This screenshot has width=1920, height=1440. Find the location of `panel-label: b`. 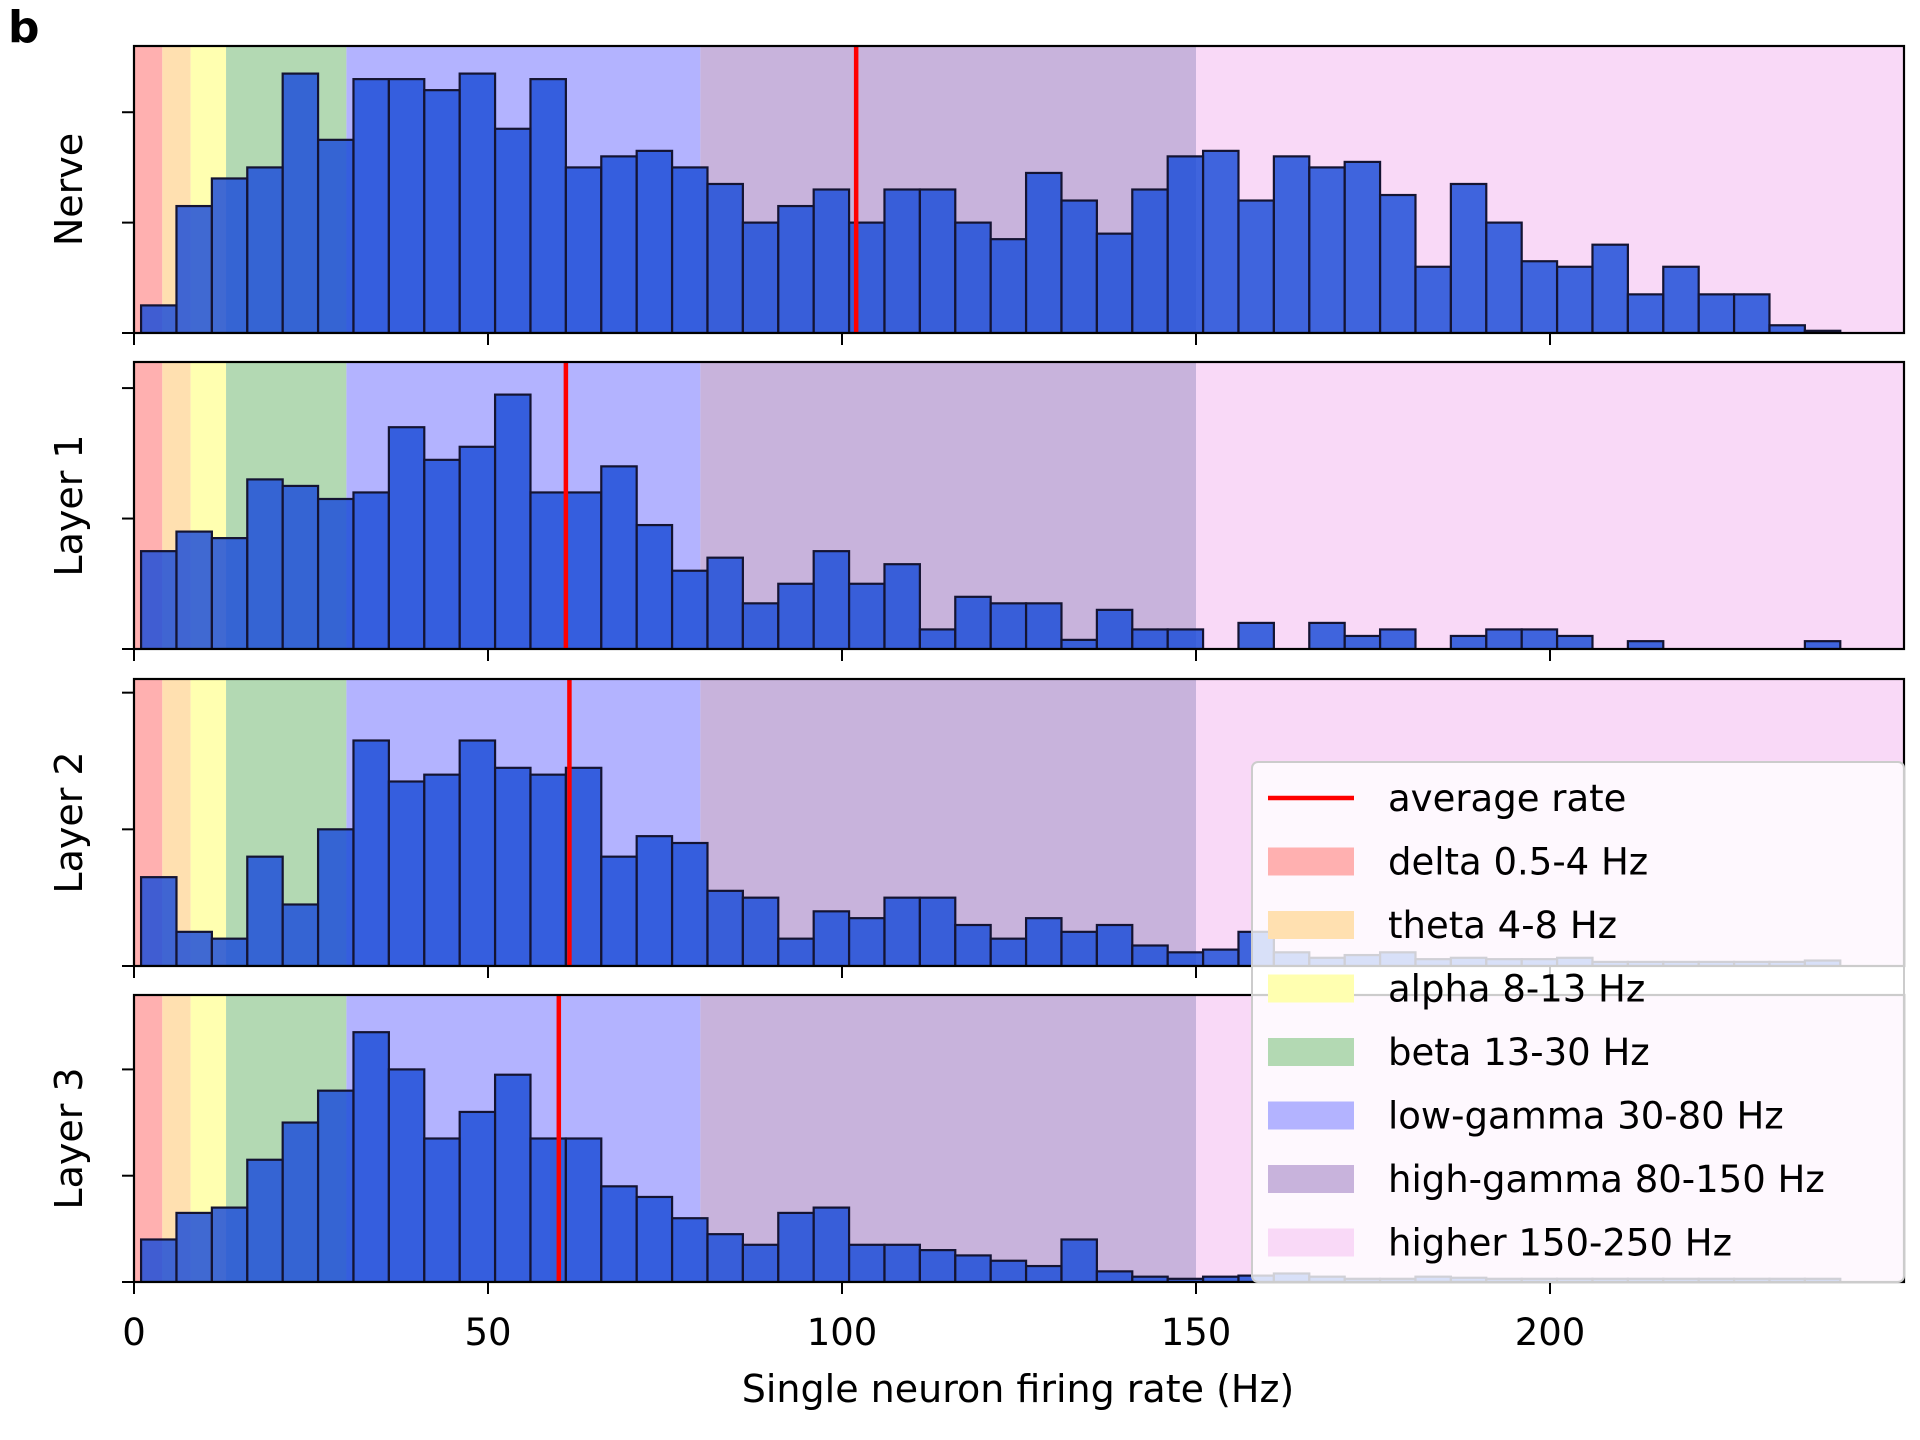

panel-label: b is located at coordinates (24, 27).